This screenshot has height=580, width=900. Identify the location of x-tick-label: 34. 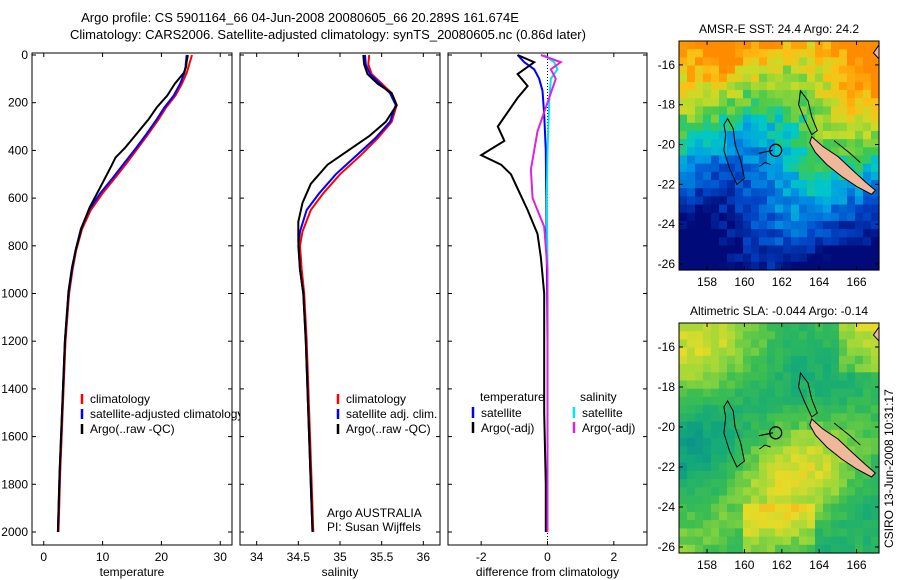
(257, 557).